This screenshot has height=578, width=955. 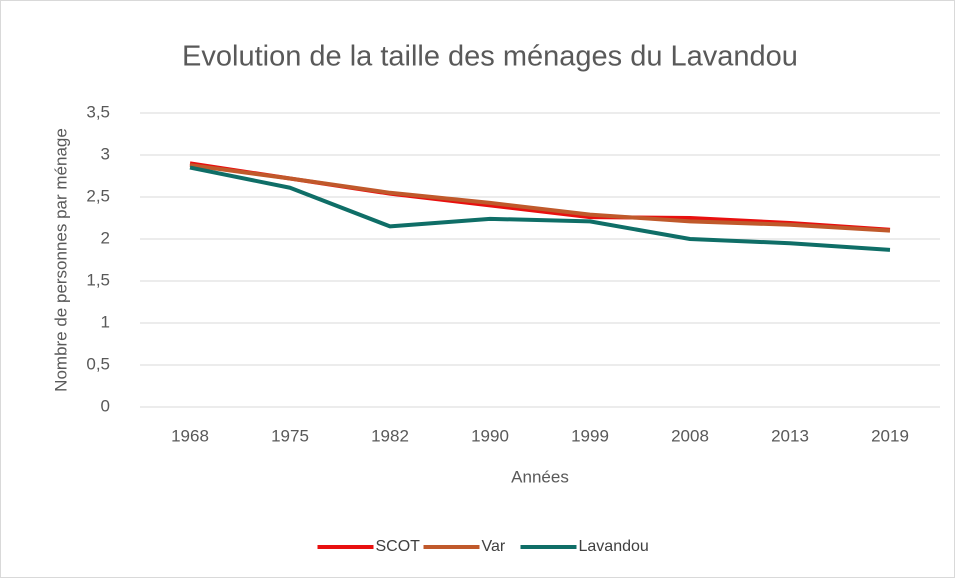 I want to click on x-tick-label: 2019, so click(x=890, y=435).